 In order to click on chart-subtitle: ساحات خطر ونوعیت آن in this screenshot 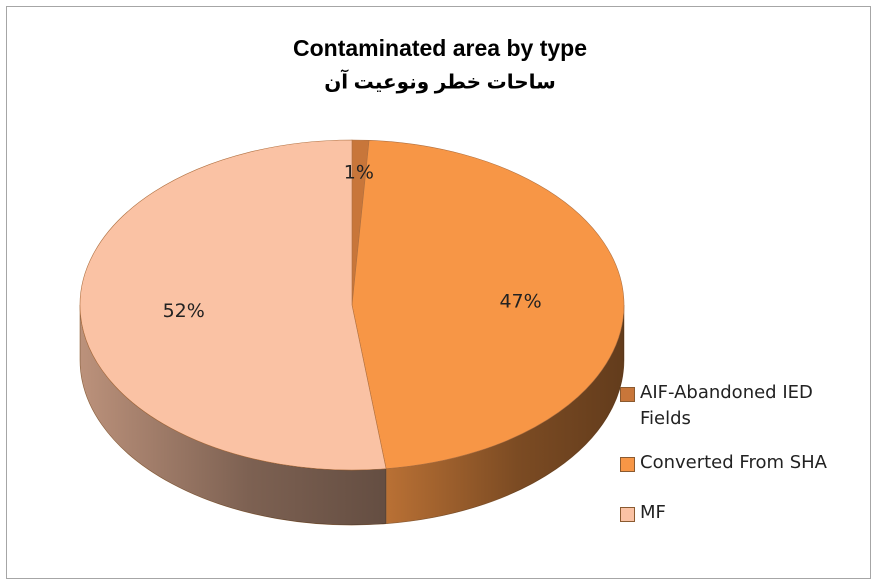, I will do `click(440, 80)`.